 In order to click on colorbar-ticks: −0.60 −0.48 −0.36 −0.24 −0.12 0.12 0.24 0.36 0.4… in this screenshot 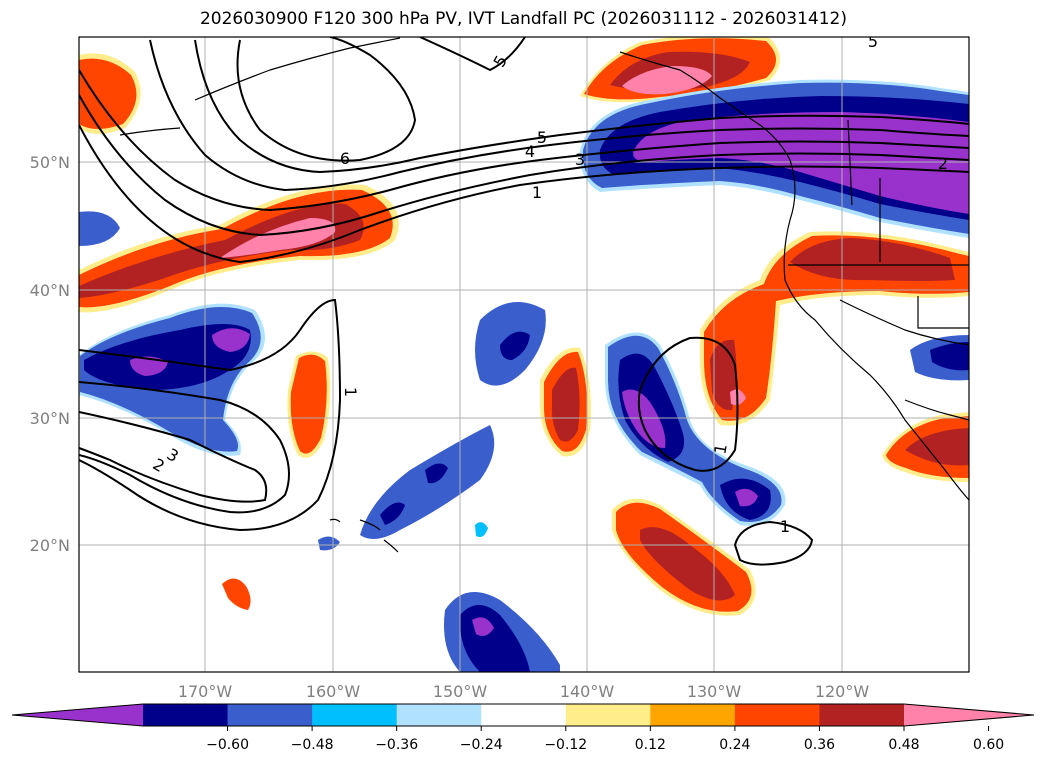, I will do `click(605, 739)`.